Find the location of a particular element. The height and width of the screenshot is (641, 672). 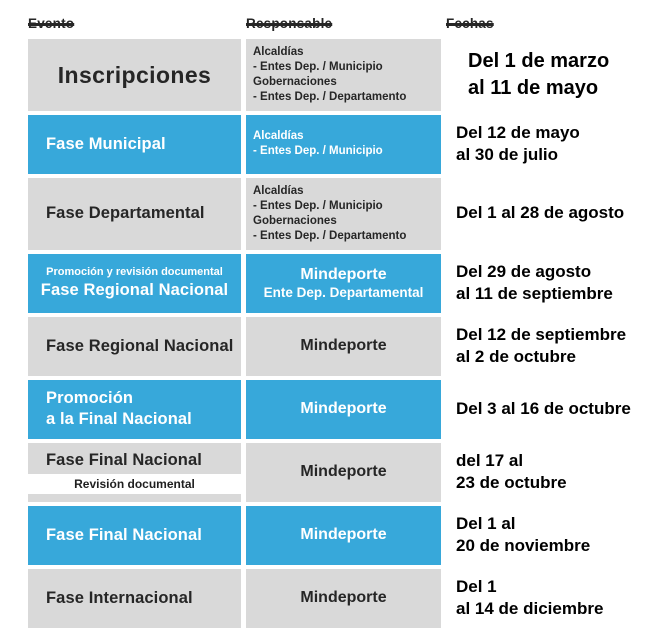

event-cell: Promoción a la Final Nacional is located at coordinates (134, 409).